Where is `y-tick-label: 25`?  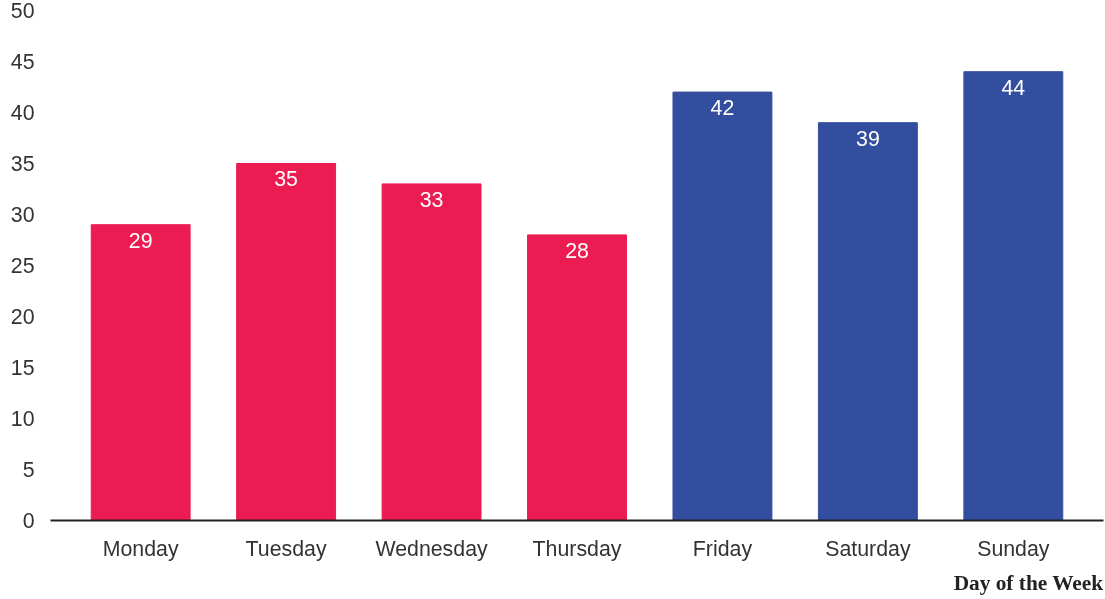 y-tick-label: 25 is located at coordinates (22, 266).